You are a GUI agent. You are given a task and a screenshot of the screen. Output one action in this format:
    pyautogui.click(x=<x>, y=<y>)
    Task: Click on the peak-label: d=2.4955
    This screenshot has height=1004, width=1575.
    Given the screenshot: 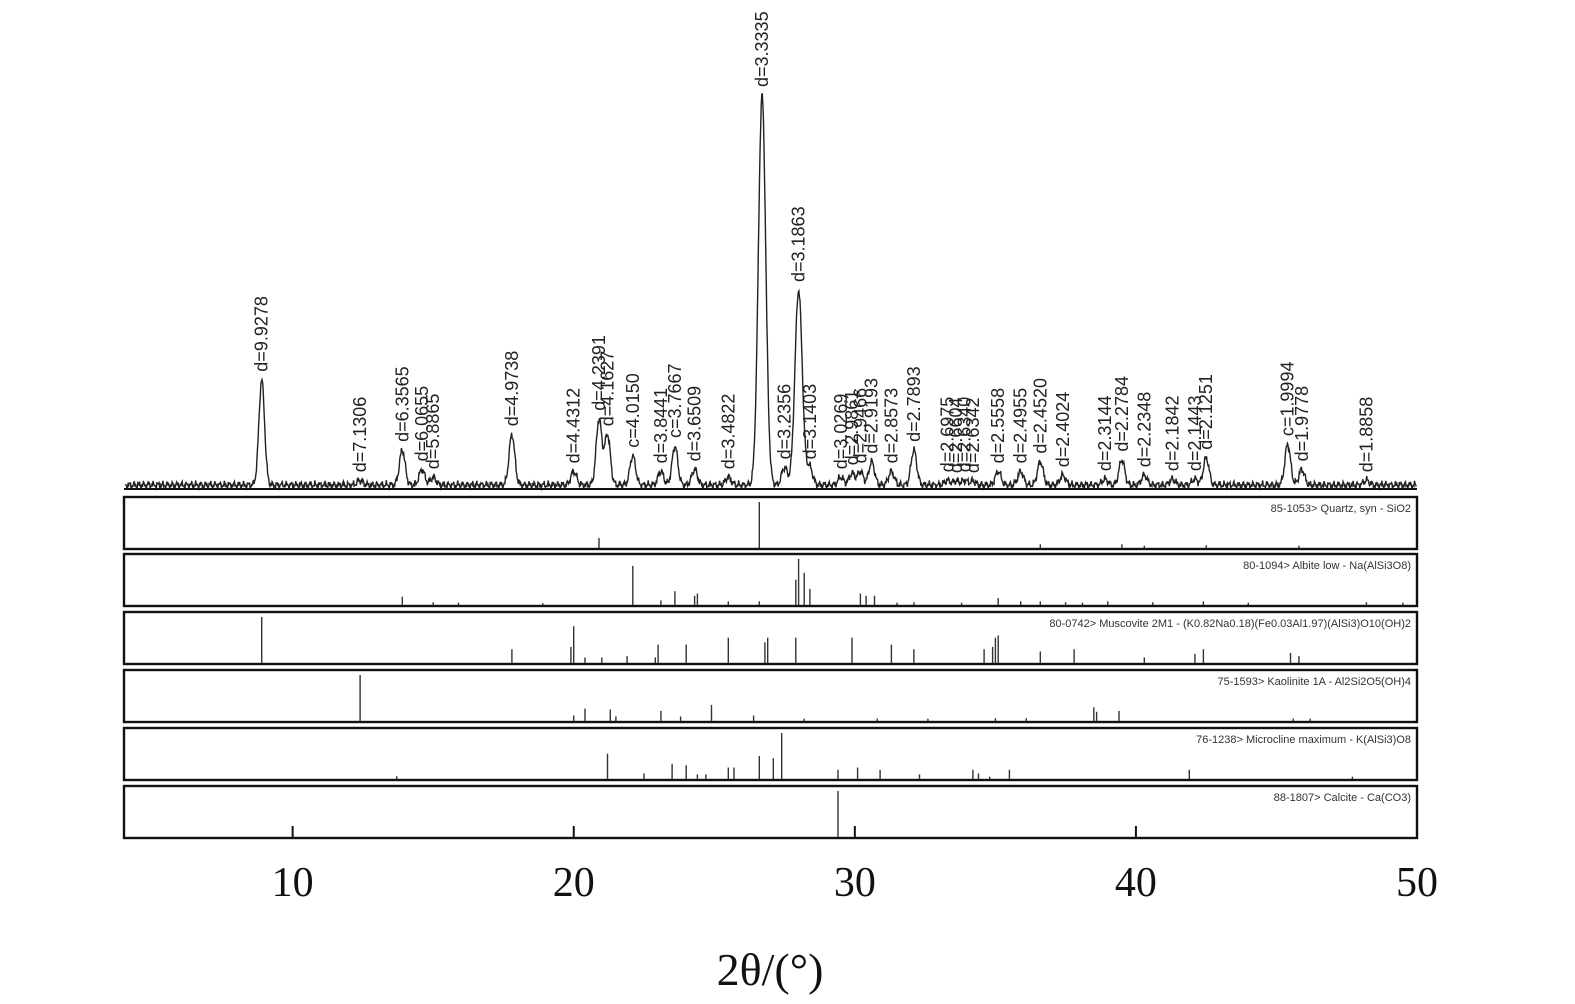 What is the action you would take?
    pyautogui.click(x=1021, y=426)
    